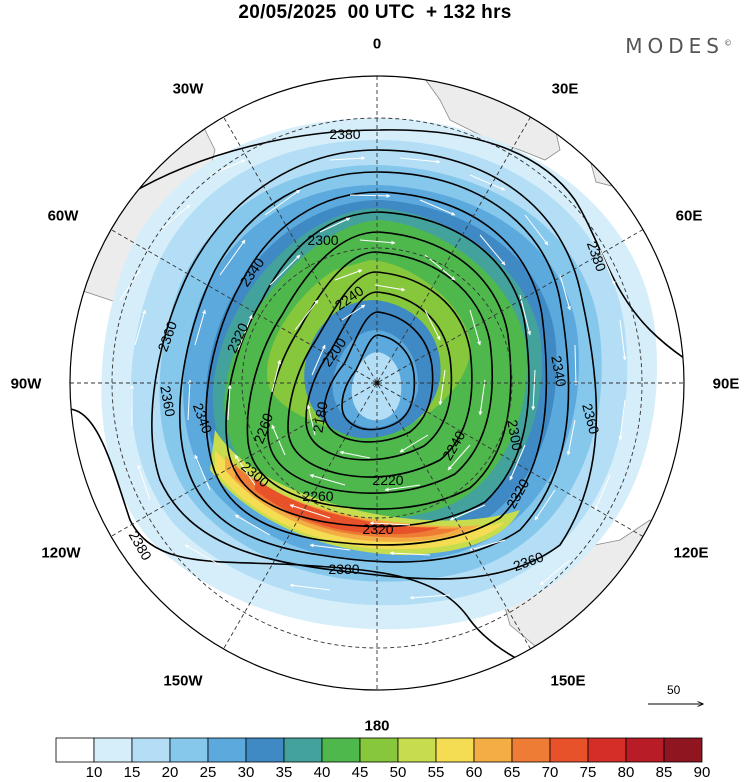 This screenshot has width=750, height=782. I want to click on map-title: 20/05/2025 00 UTC + 132 hrs, so click(375, 12).